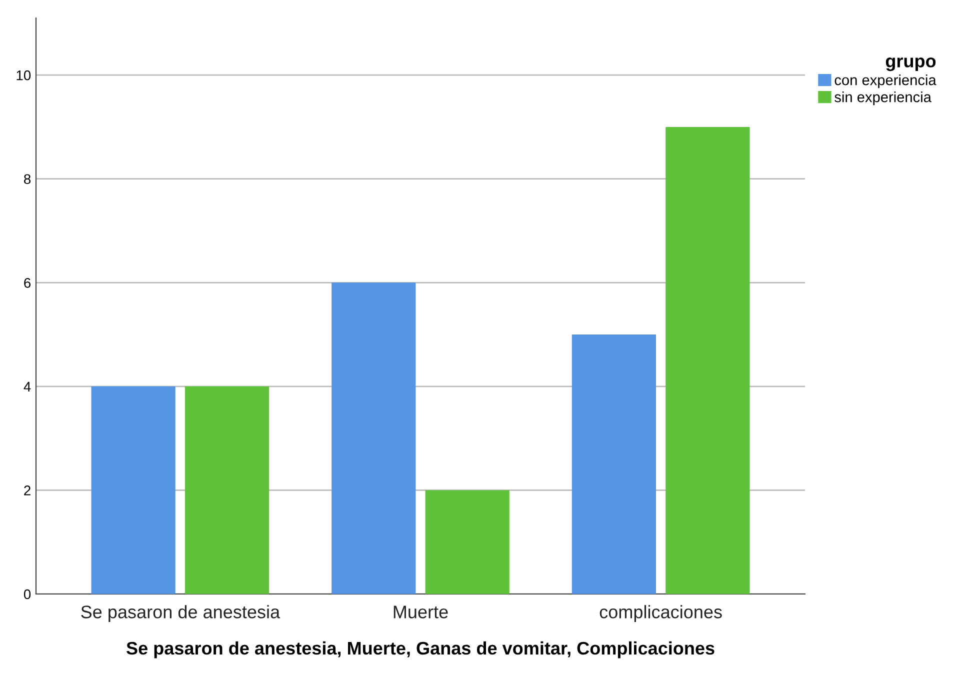 Image resolution: width=955 pixels, height=675 pixels. I want to click on y-tick-label: 4, so click(27, 387).